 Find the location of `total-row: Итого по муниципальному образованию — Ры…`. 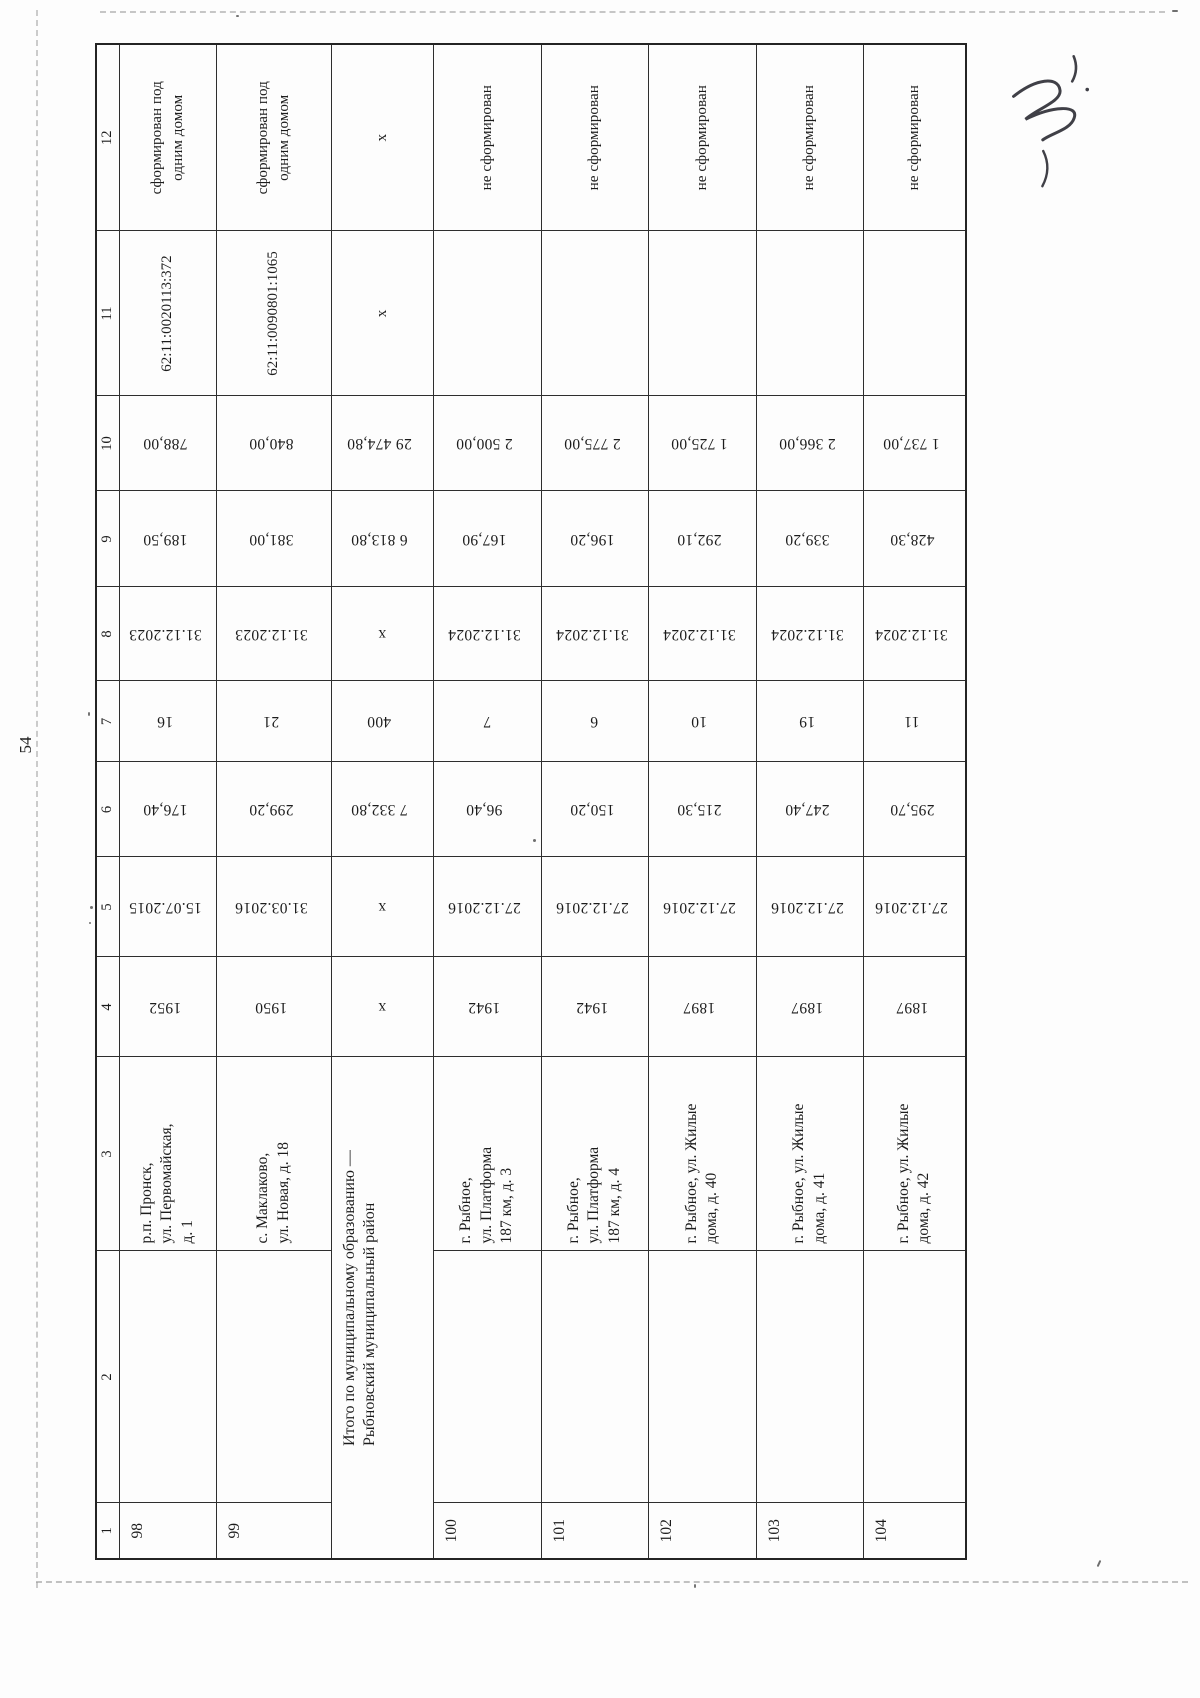

total-row: Итого по муниципальному образованию — Ры… is located at coordinates (382, 801).